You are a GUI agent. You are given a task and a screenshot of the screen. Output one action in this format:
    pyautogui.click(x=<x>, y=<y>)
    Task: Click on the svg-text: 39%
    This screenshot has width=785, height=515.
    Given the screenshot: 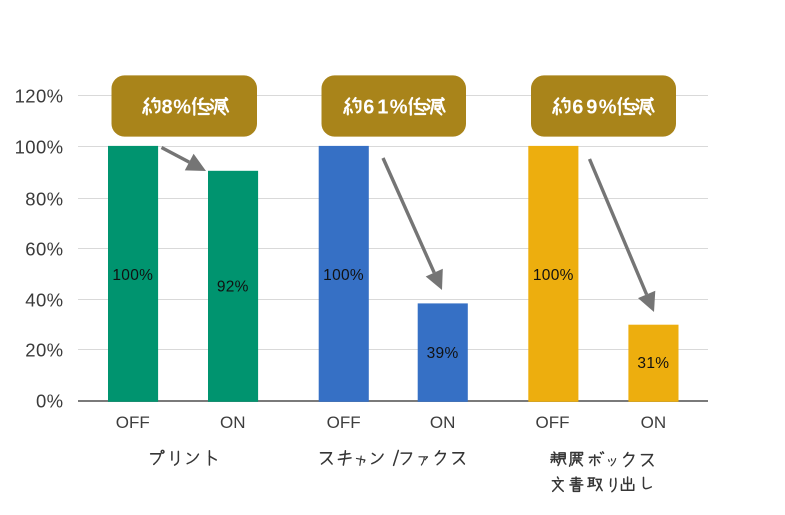 What is the action you would take?
    pyautogui.click(x=443, y=353)
    